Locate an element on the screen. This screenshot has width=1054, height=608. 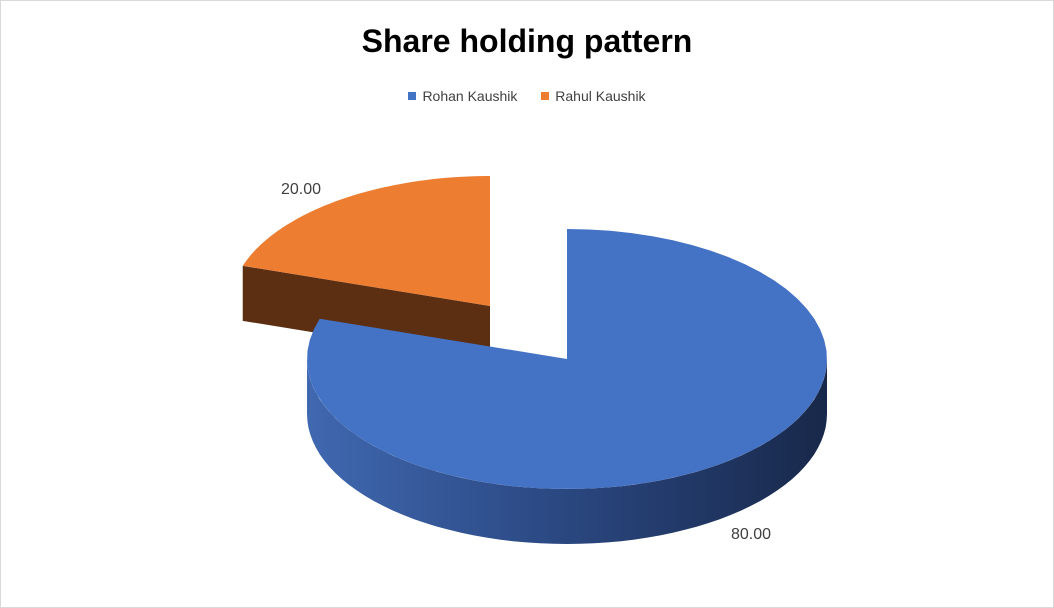
data-label-rahul: 20.00 is located at coordinates (301, 189).